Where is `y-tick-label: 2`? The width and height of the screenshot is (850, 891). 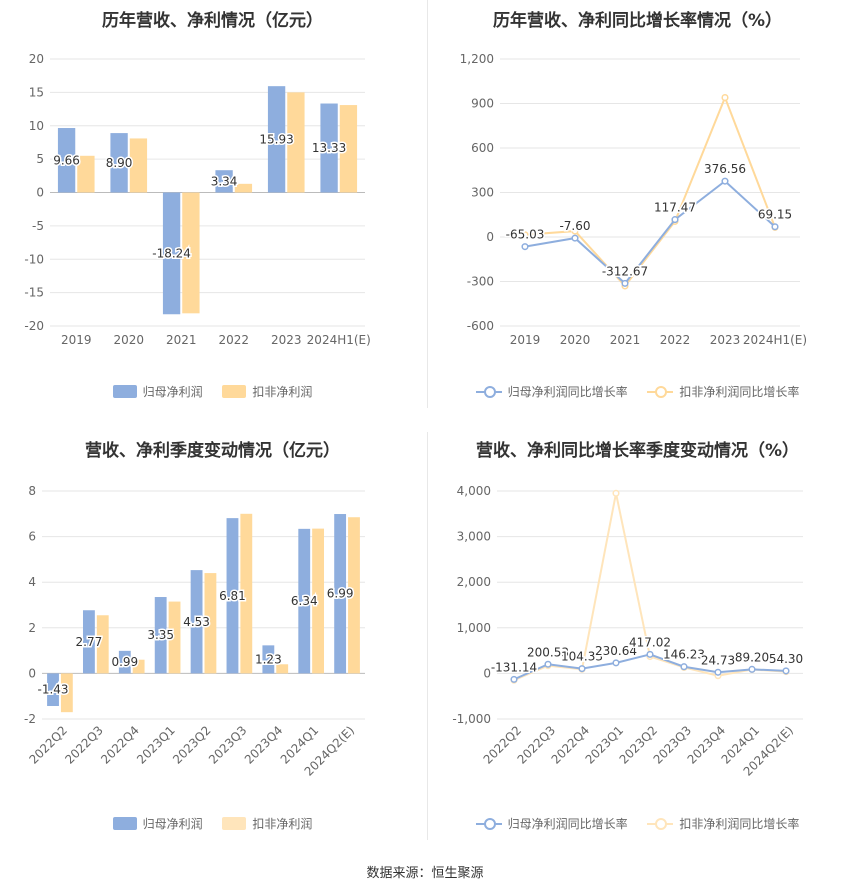
y-tick-label: 2 is located at coordinates (32, 628).